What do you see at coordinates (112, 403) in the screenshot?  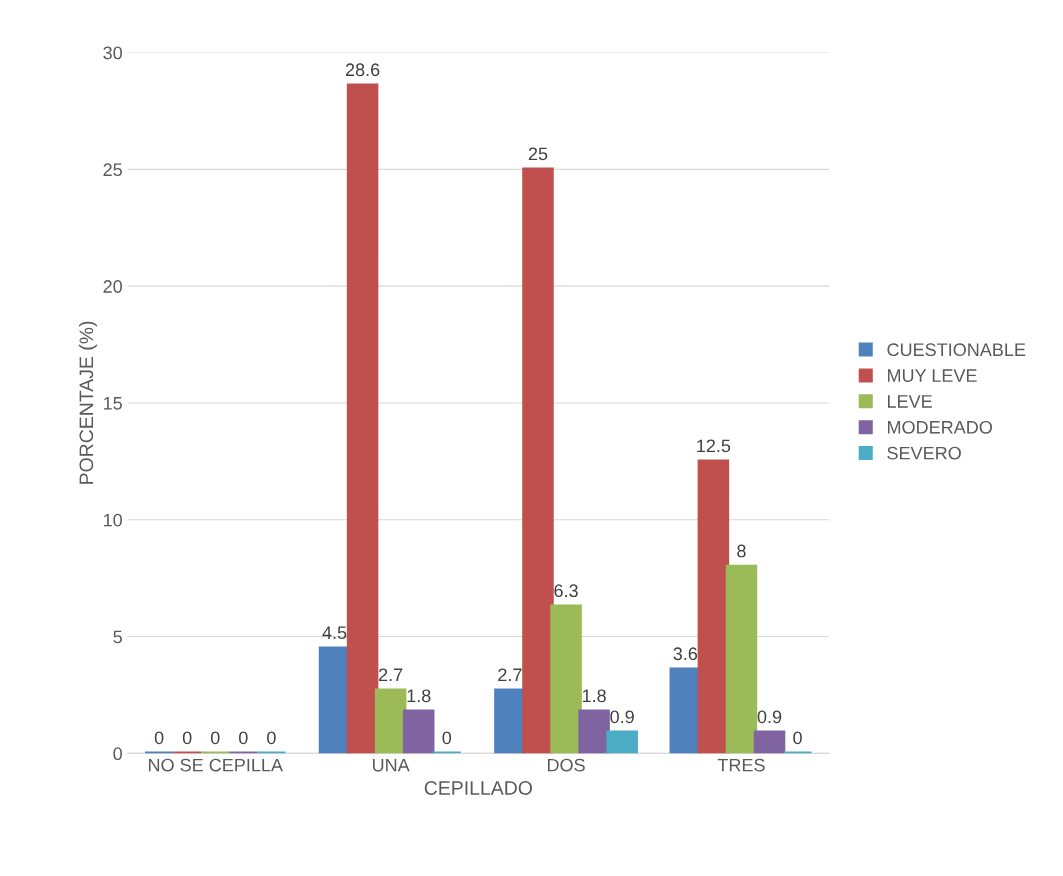 I see `y-tick-label: 15` at bounding box center [112, 403].